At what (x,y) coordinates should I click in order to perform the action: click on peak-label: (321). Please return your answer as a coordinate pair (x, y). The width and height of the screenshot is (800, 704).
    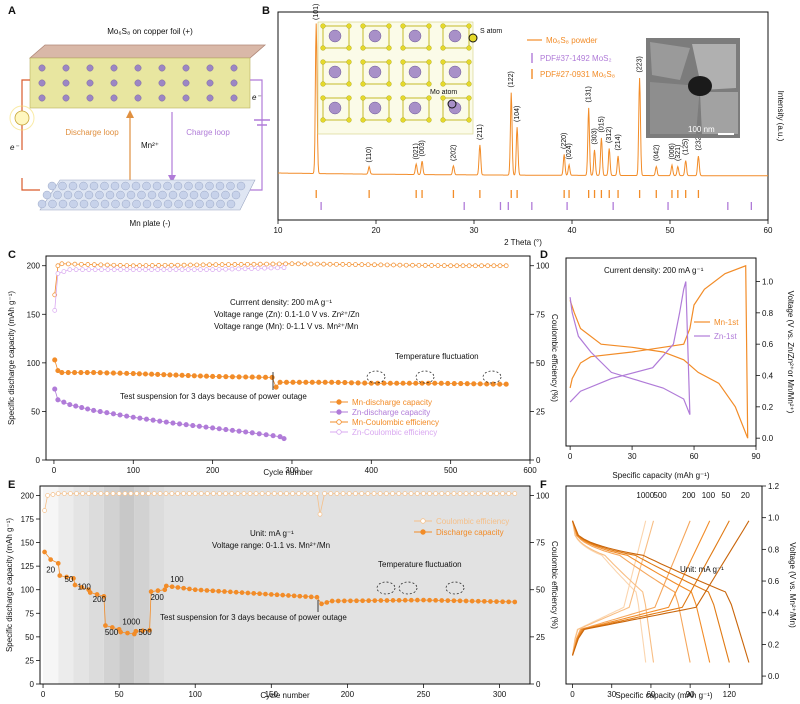
    Looking at the image, I should click on (678, 153).